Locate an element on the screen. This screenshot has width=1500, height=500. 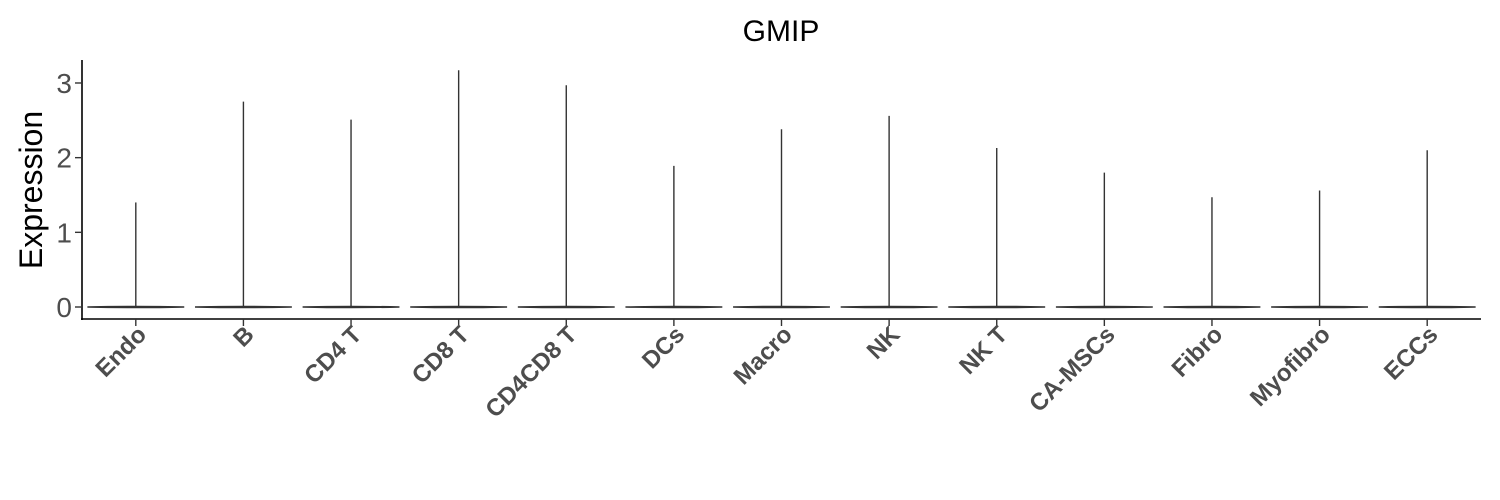
y-tick-label: 2 is located at coordinates (64, 158).